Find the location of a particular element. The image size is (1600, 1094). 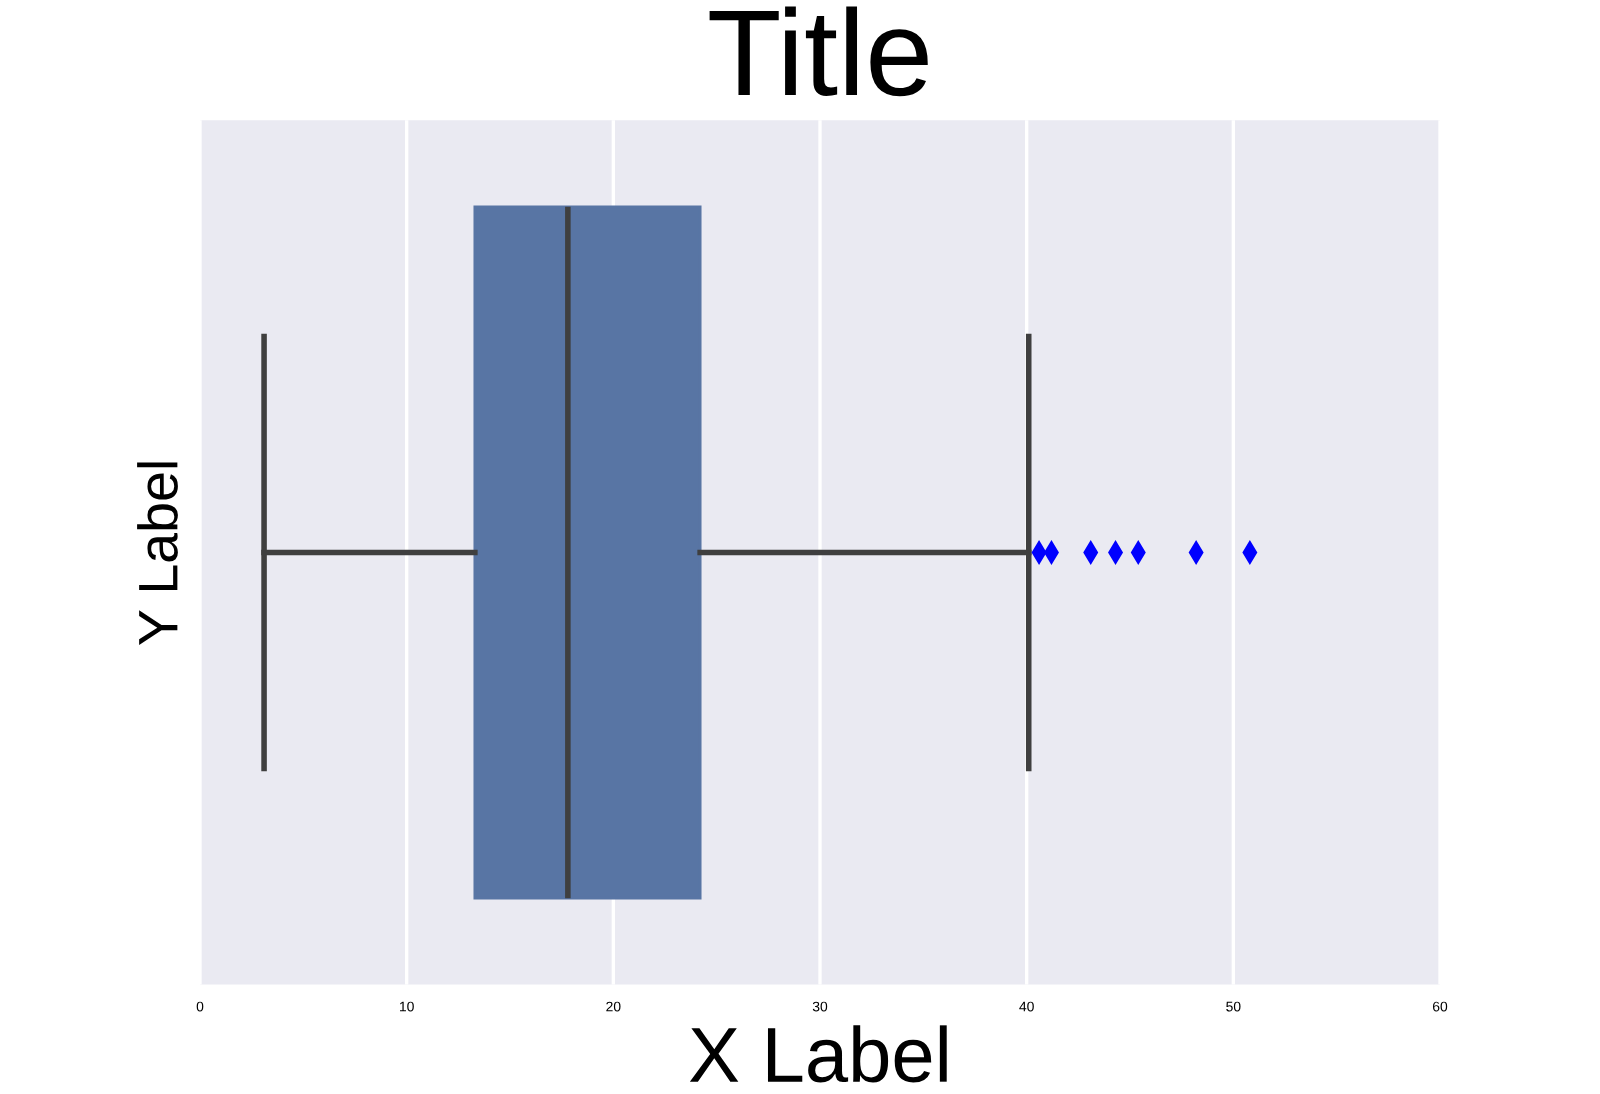

chart-title: Title is located at coordinates (818, 51).